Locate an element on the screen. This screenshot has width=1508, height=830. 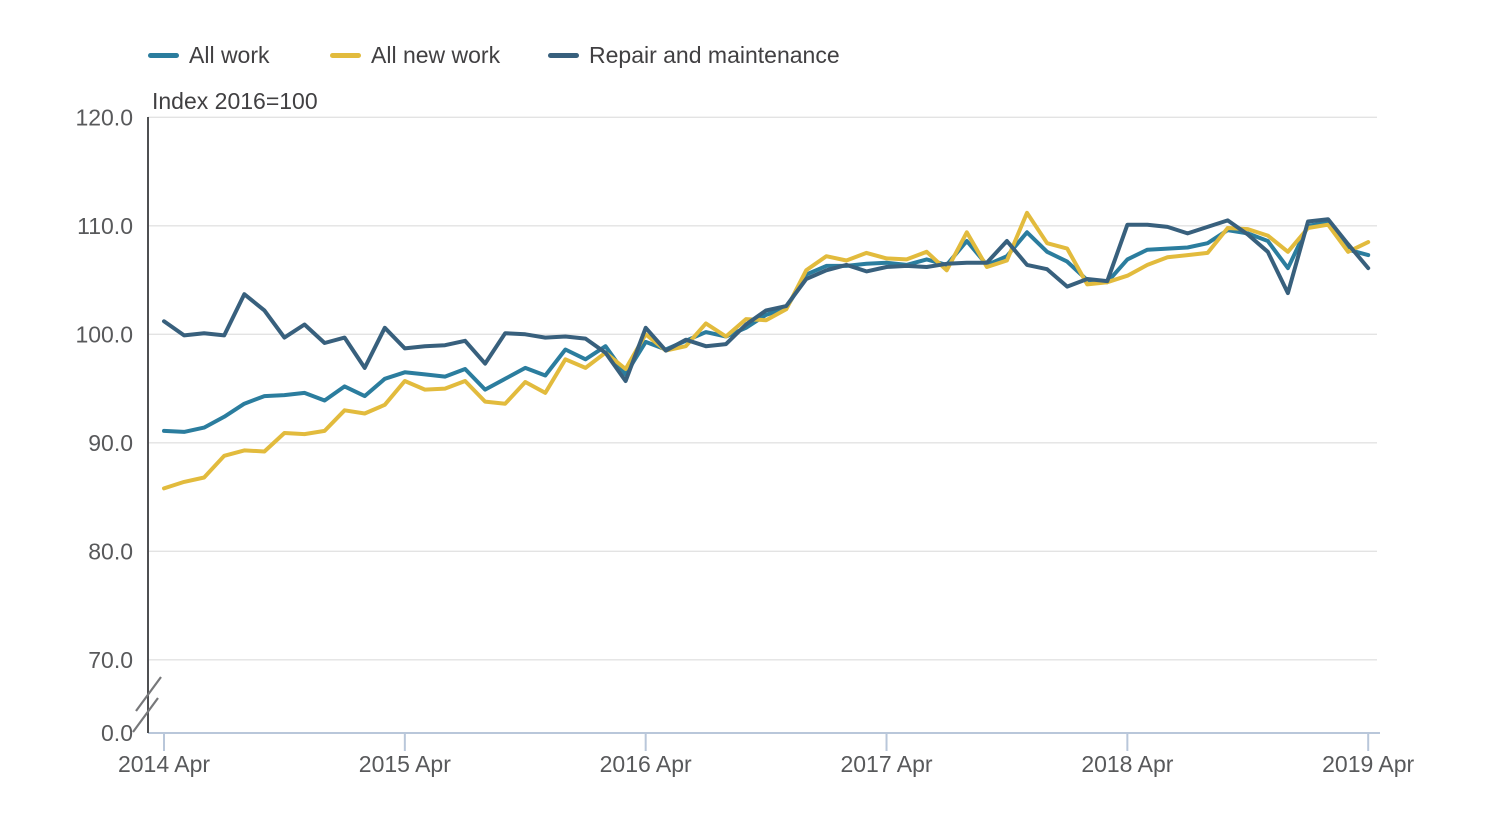
legend-label: Repair and maintenance is located at coordinates (714, 54).